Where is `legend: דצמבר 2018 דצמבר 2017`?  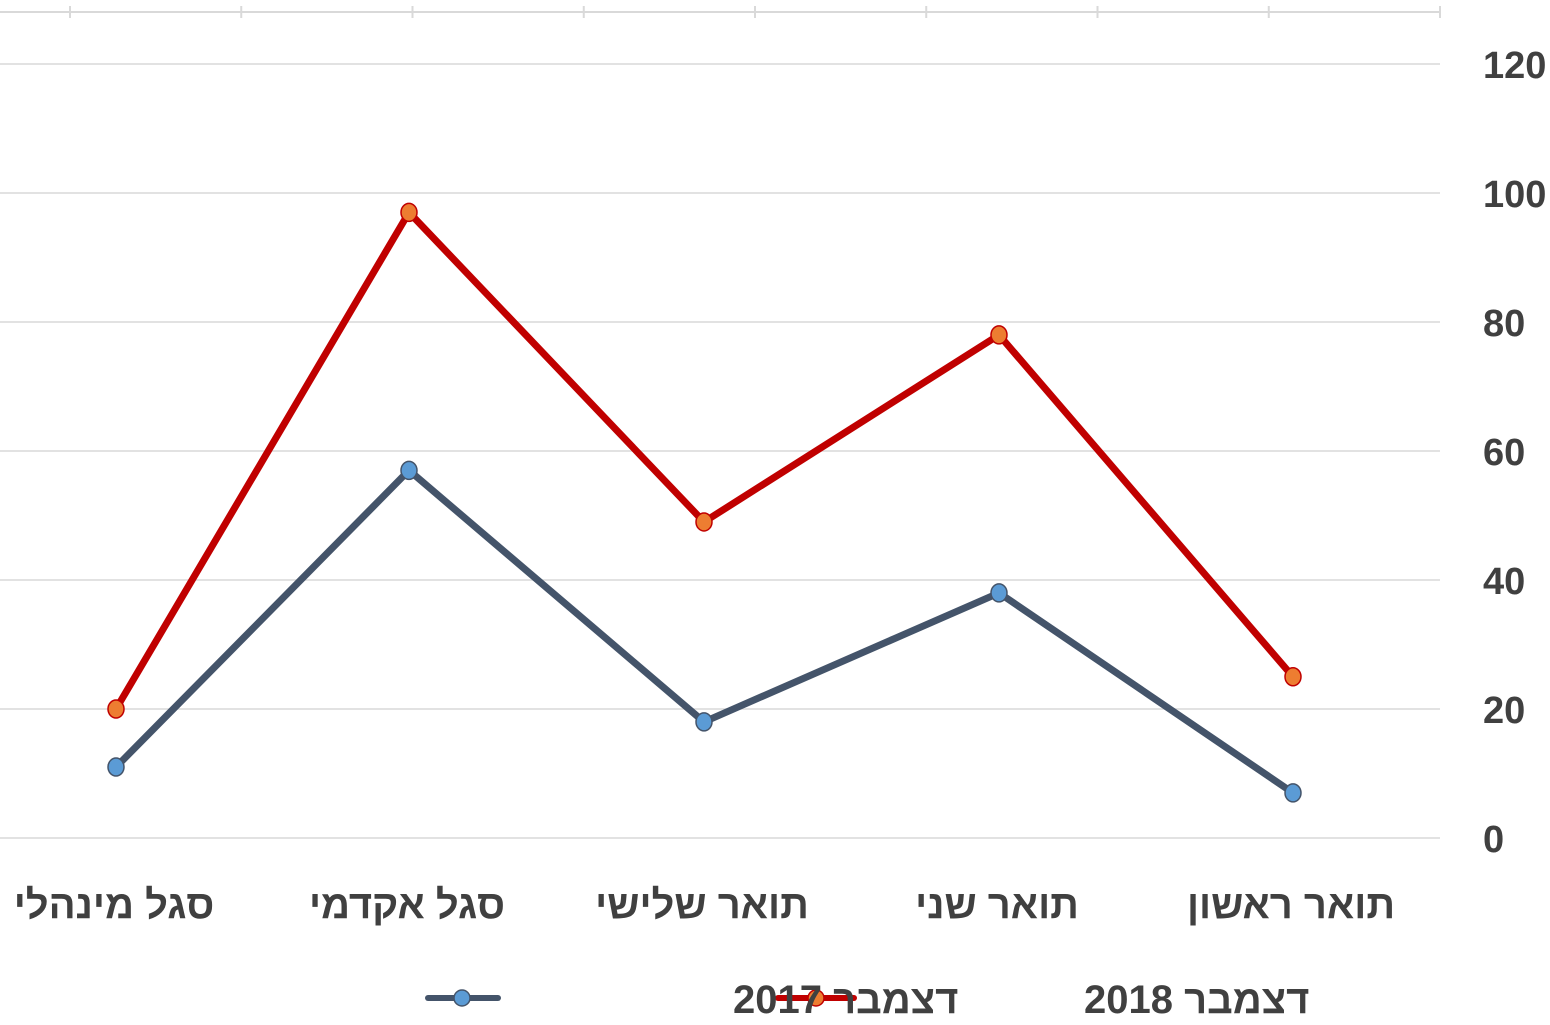 legend: דצמבר 2018 דצמבר 2017 is located at coordinates (867, 1000).